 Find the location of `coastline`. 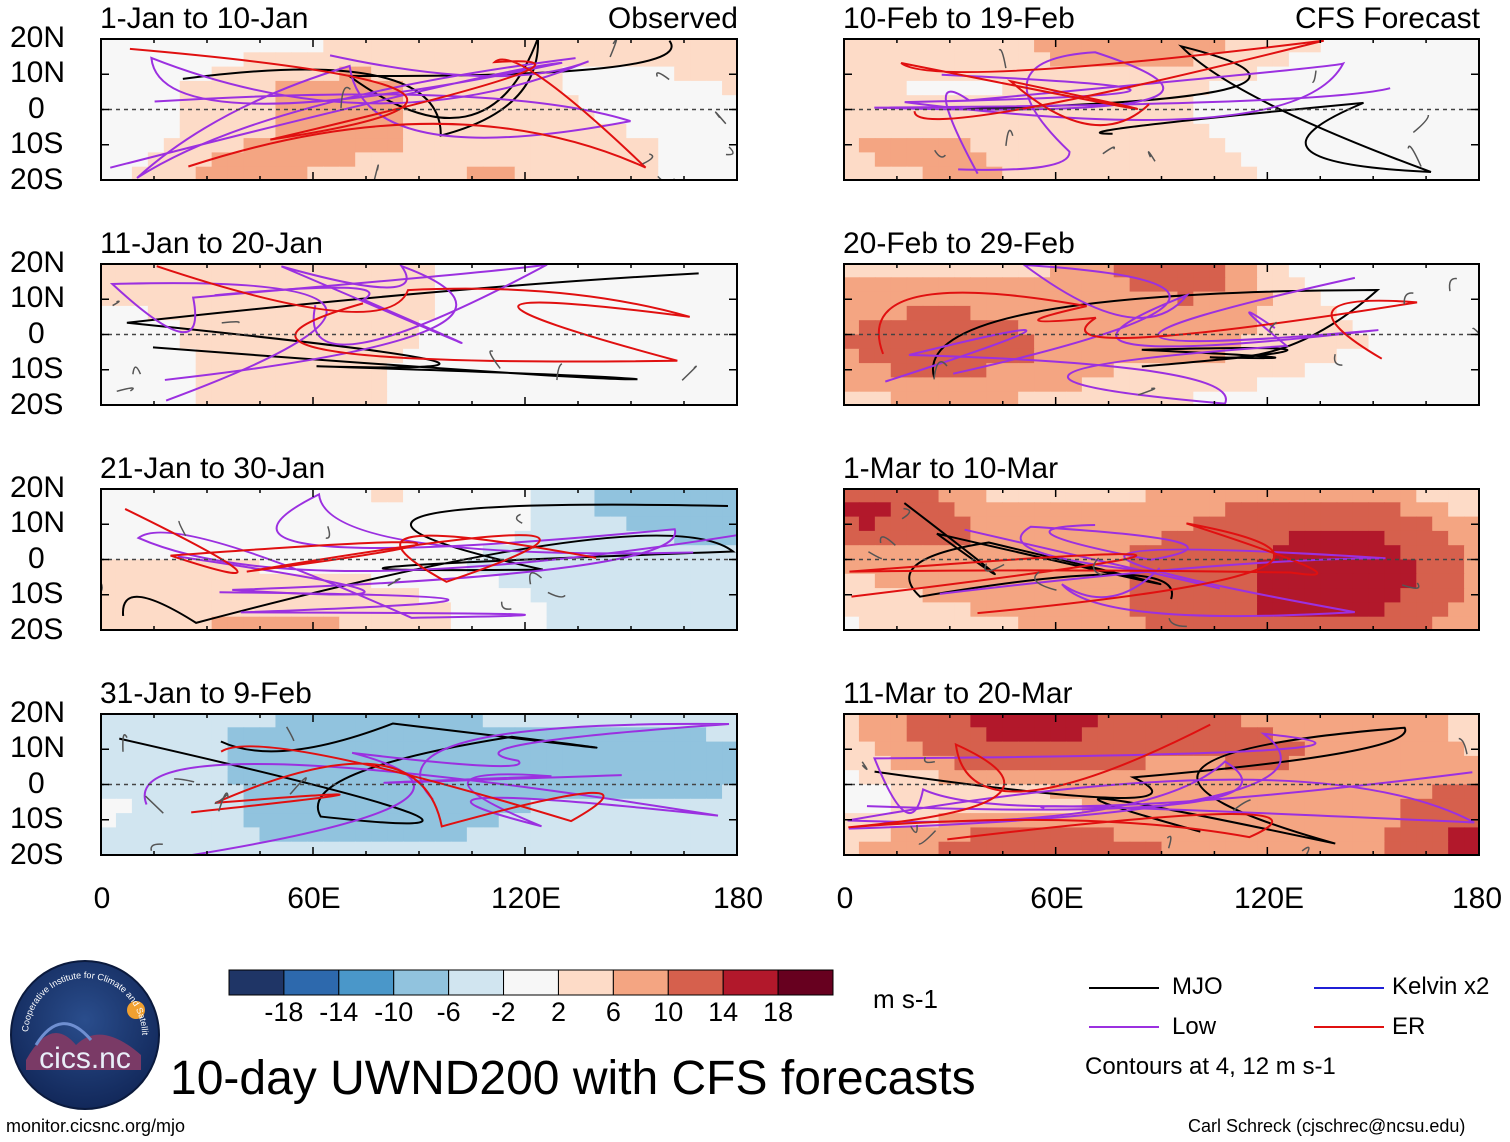

coastline is located at coordinates (1476, 331).